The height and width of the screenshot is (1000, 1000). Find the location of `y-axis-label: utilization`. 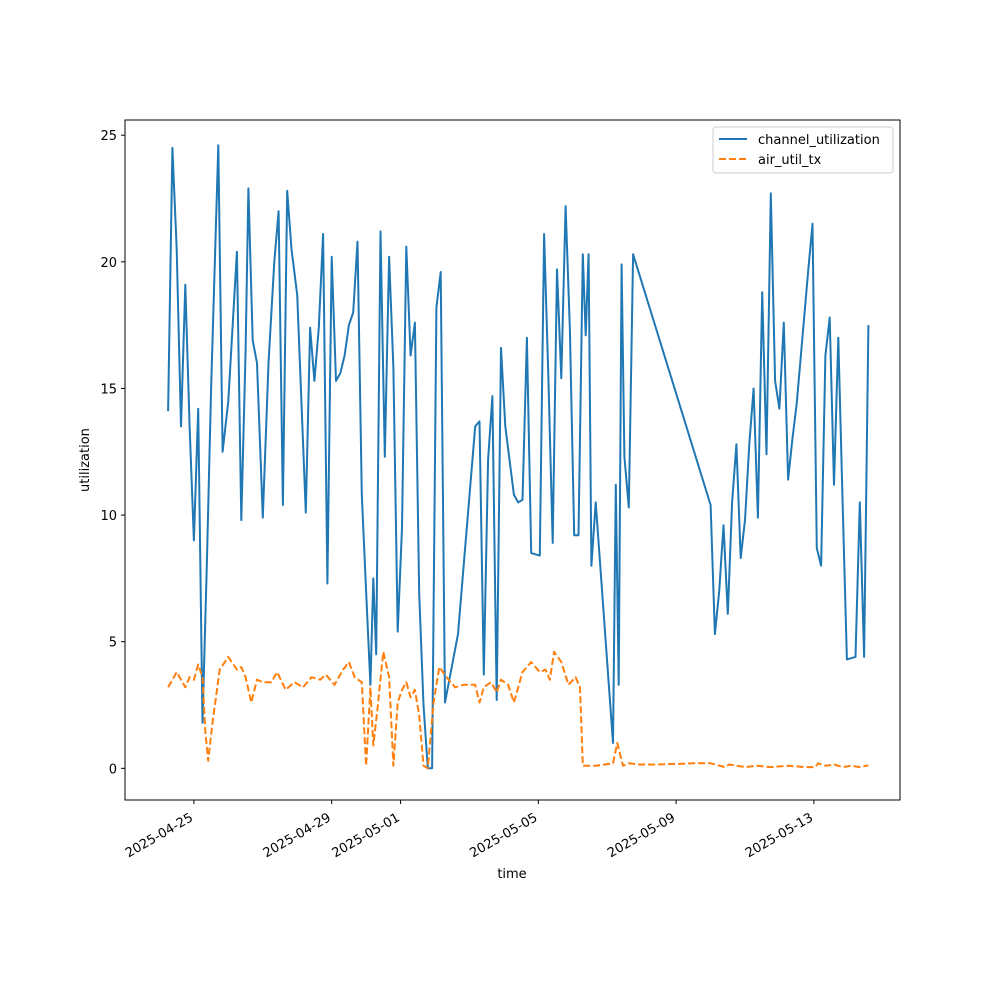

y-axis-label: utilization is located at coordinates (85, 460).